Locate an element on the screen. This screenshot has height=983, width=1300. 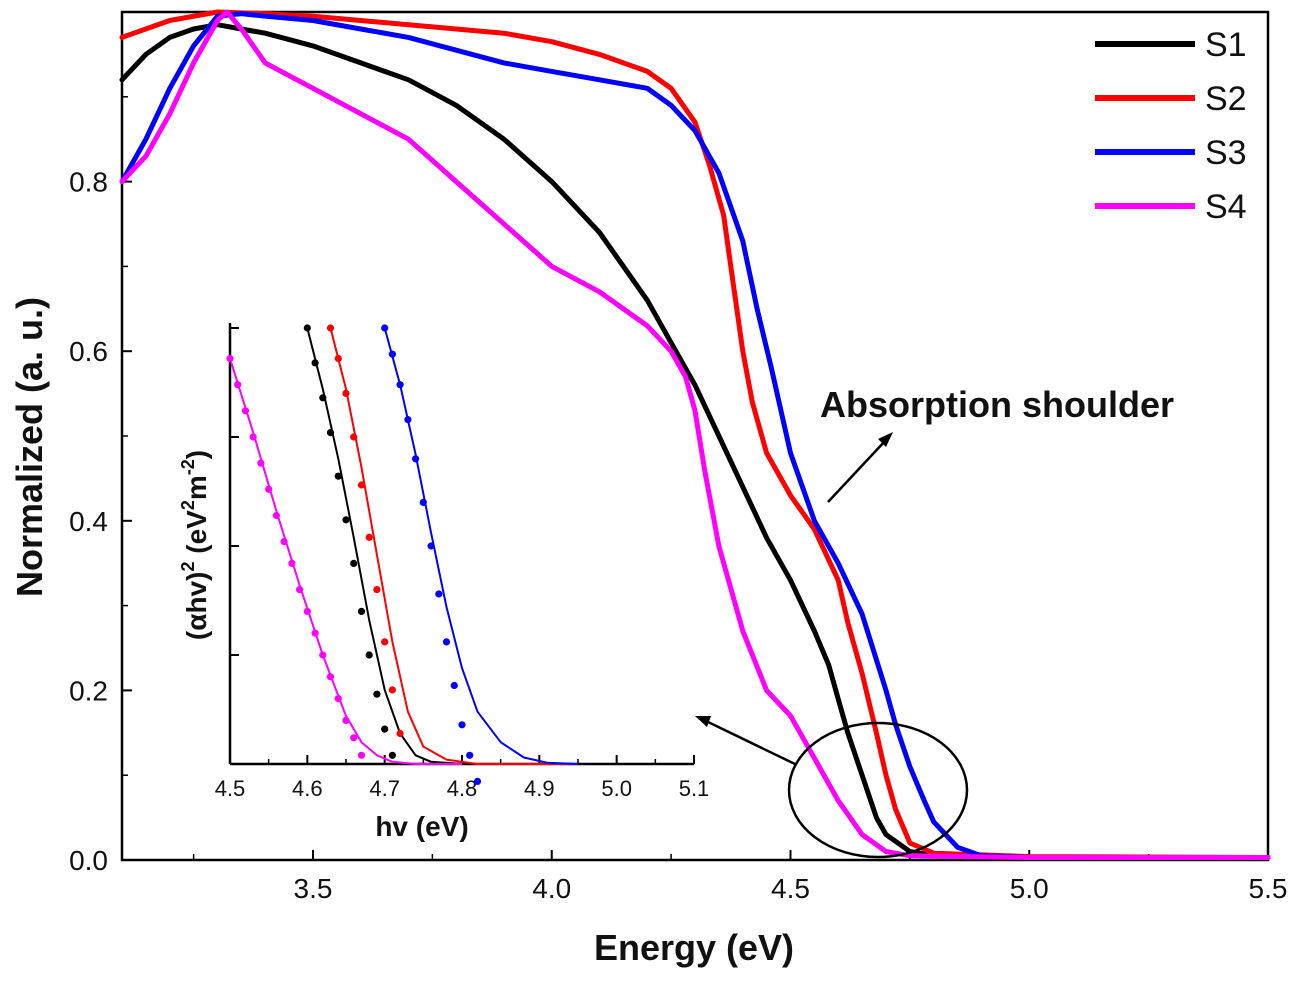
inset-y-axis-title: (αhv)2 (eV2m-2) is located at coordinates (195, 545).